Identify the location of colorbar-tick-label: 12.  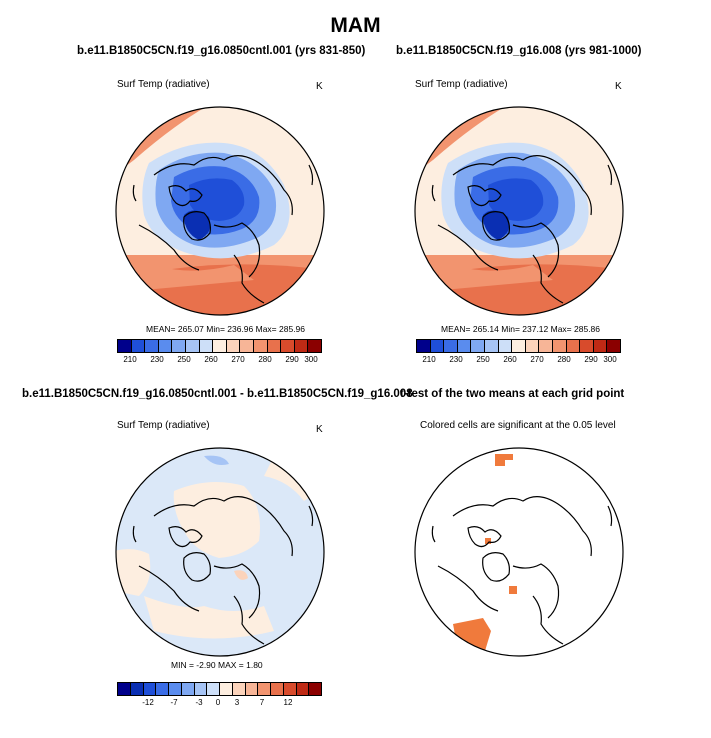
(288, 702).